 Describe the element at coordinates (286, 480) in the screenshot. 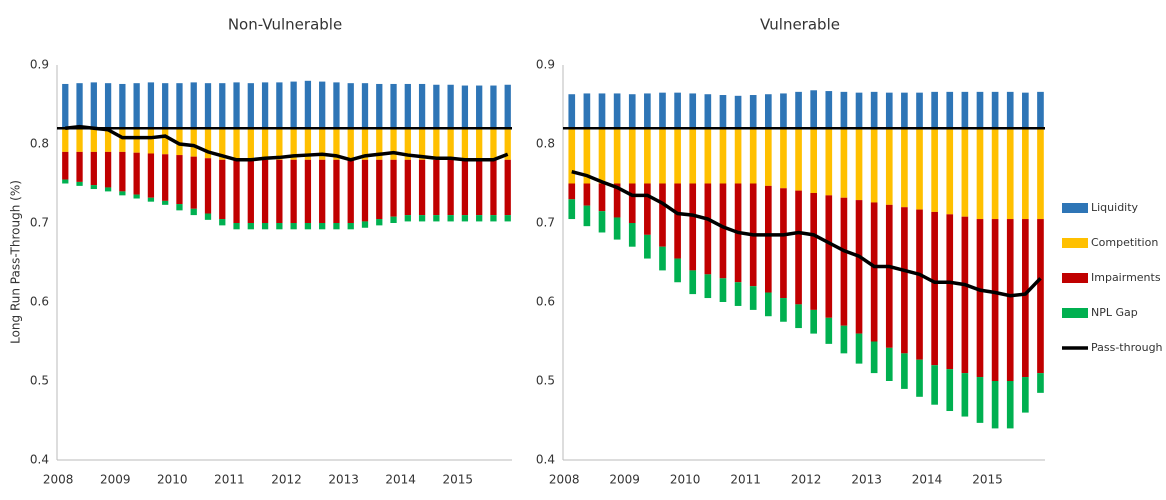

I see `x-tick-label: 2012` at that location.